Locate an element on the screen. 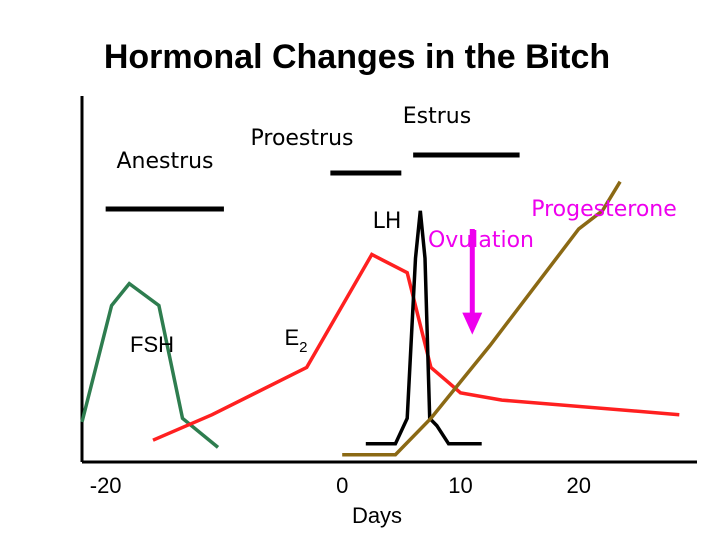  phase-bars: Anestrus Proestrus Estrus is located at coordinates (312, 158).